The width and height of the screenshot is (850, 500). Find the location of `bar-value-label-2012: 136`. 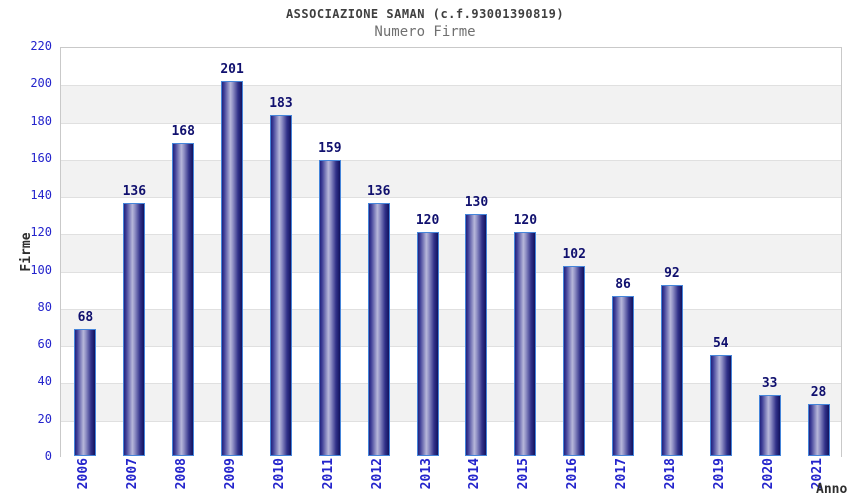

bar-value-label-2012: 136 is located at coordinates (378, 191).